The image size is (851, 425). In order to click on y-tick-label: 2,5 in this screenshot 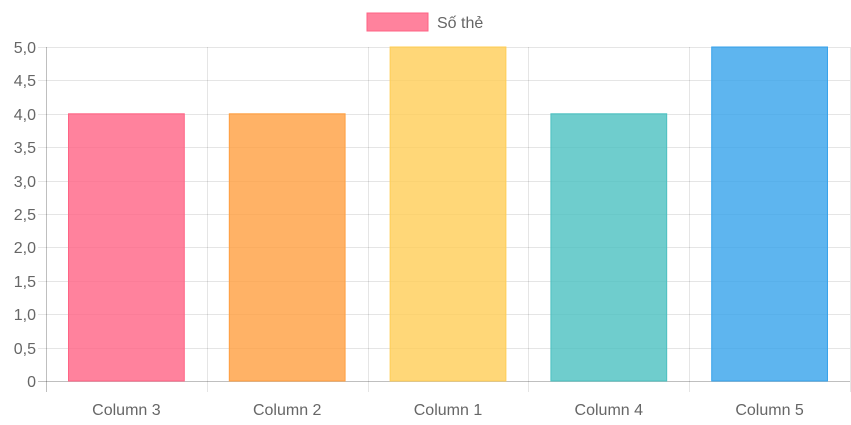, I will do `click(25, 215)`.